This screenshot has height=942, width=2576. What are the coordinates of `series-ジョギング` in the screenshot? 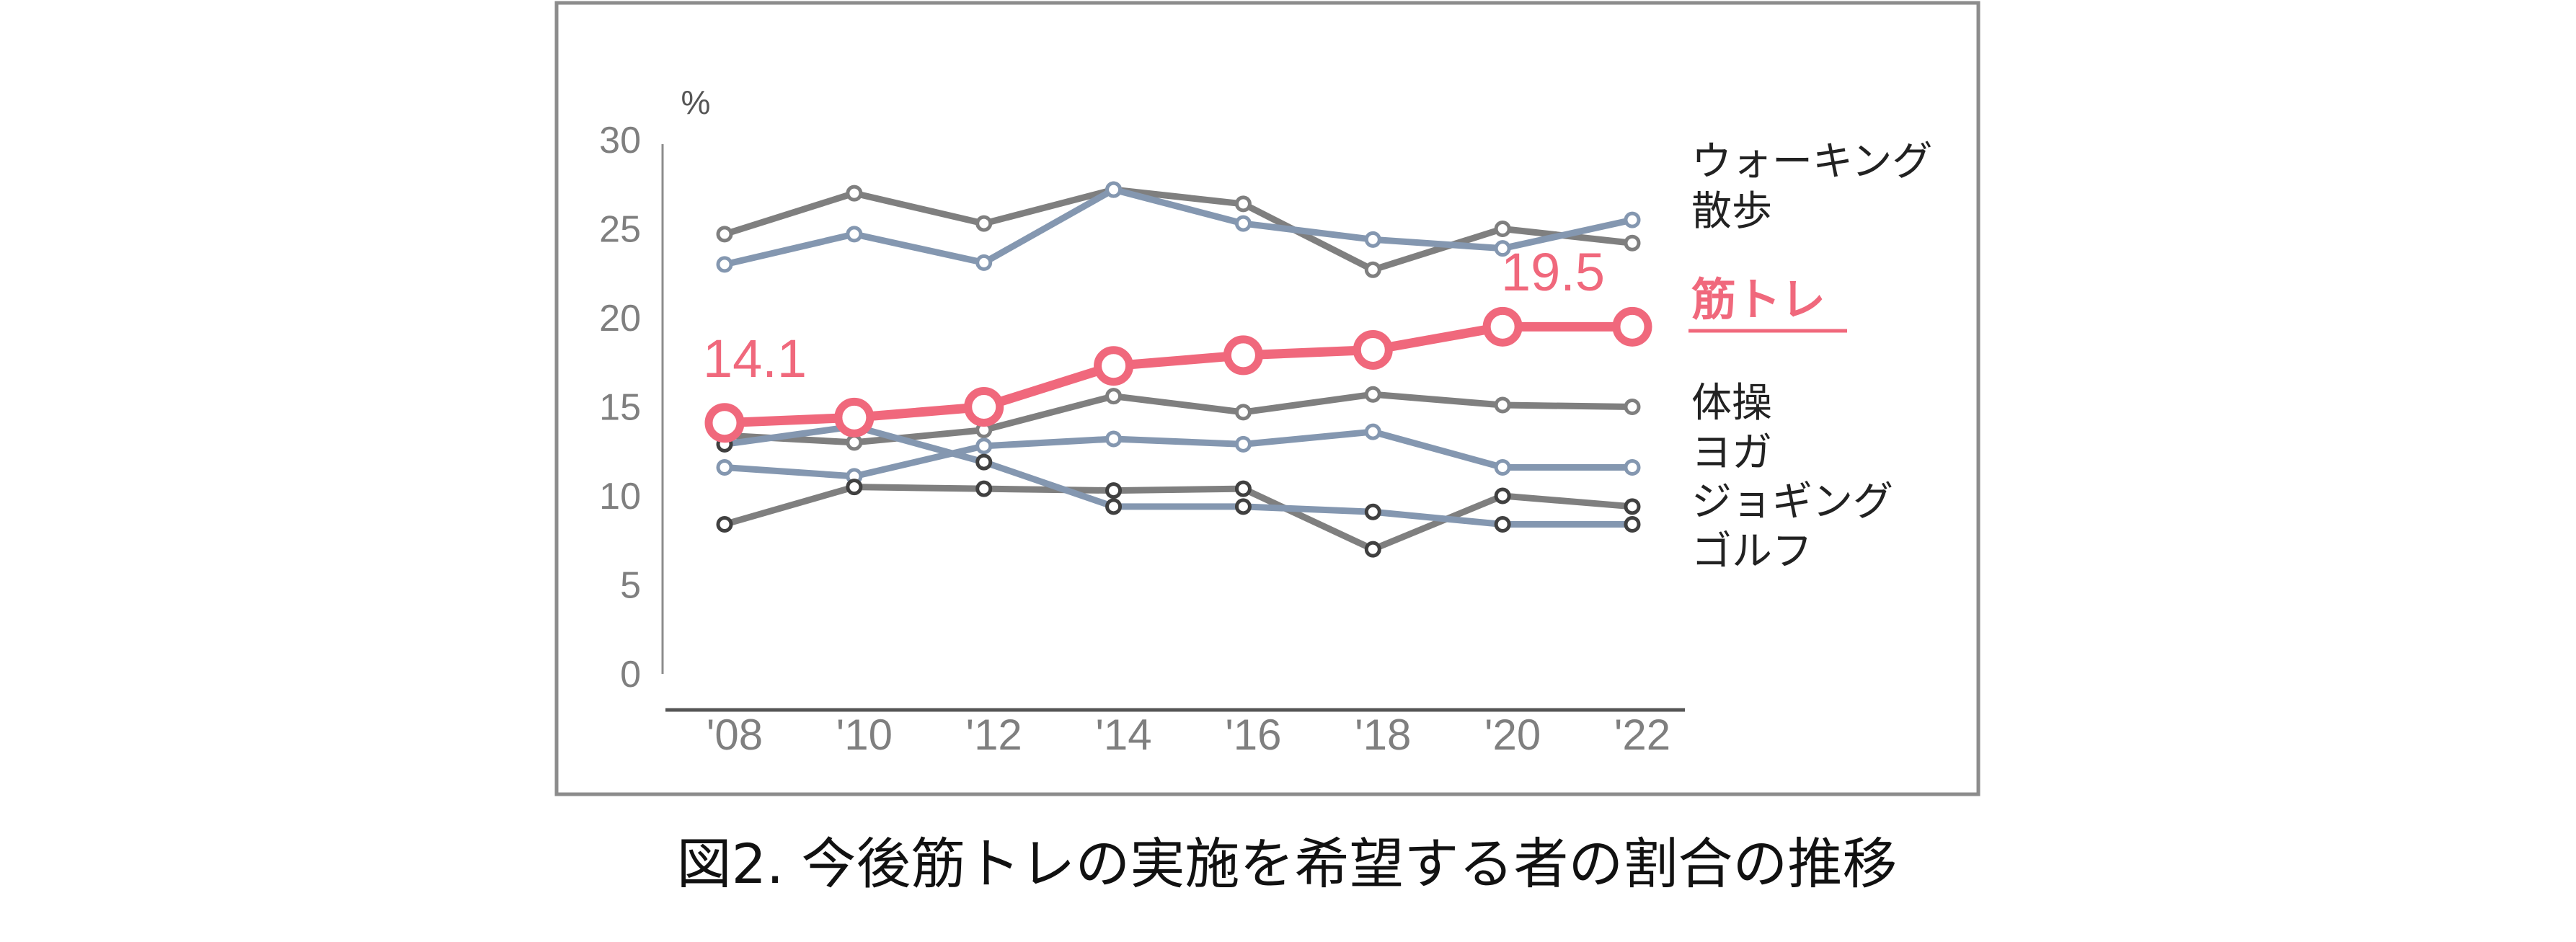 It's located at (1178, 518).